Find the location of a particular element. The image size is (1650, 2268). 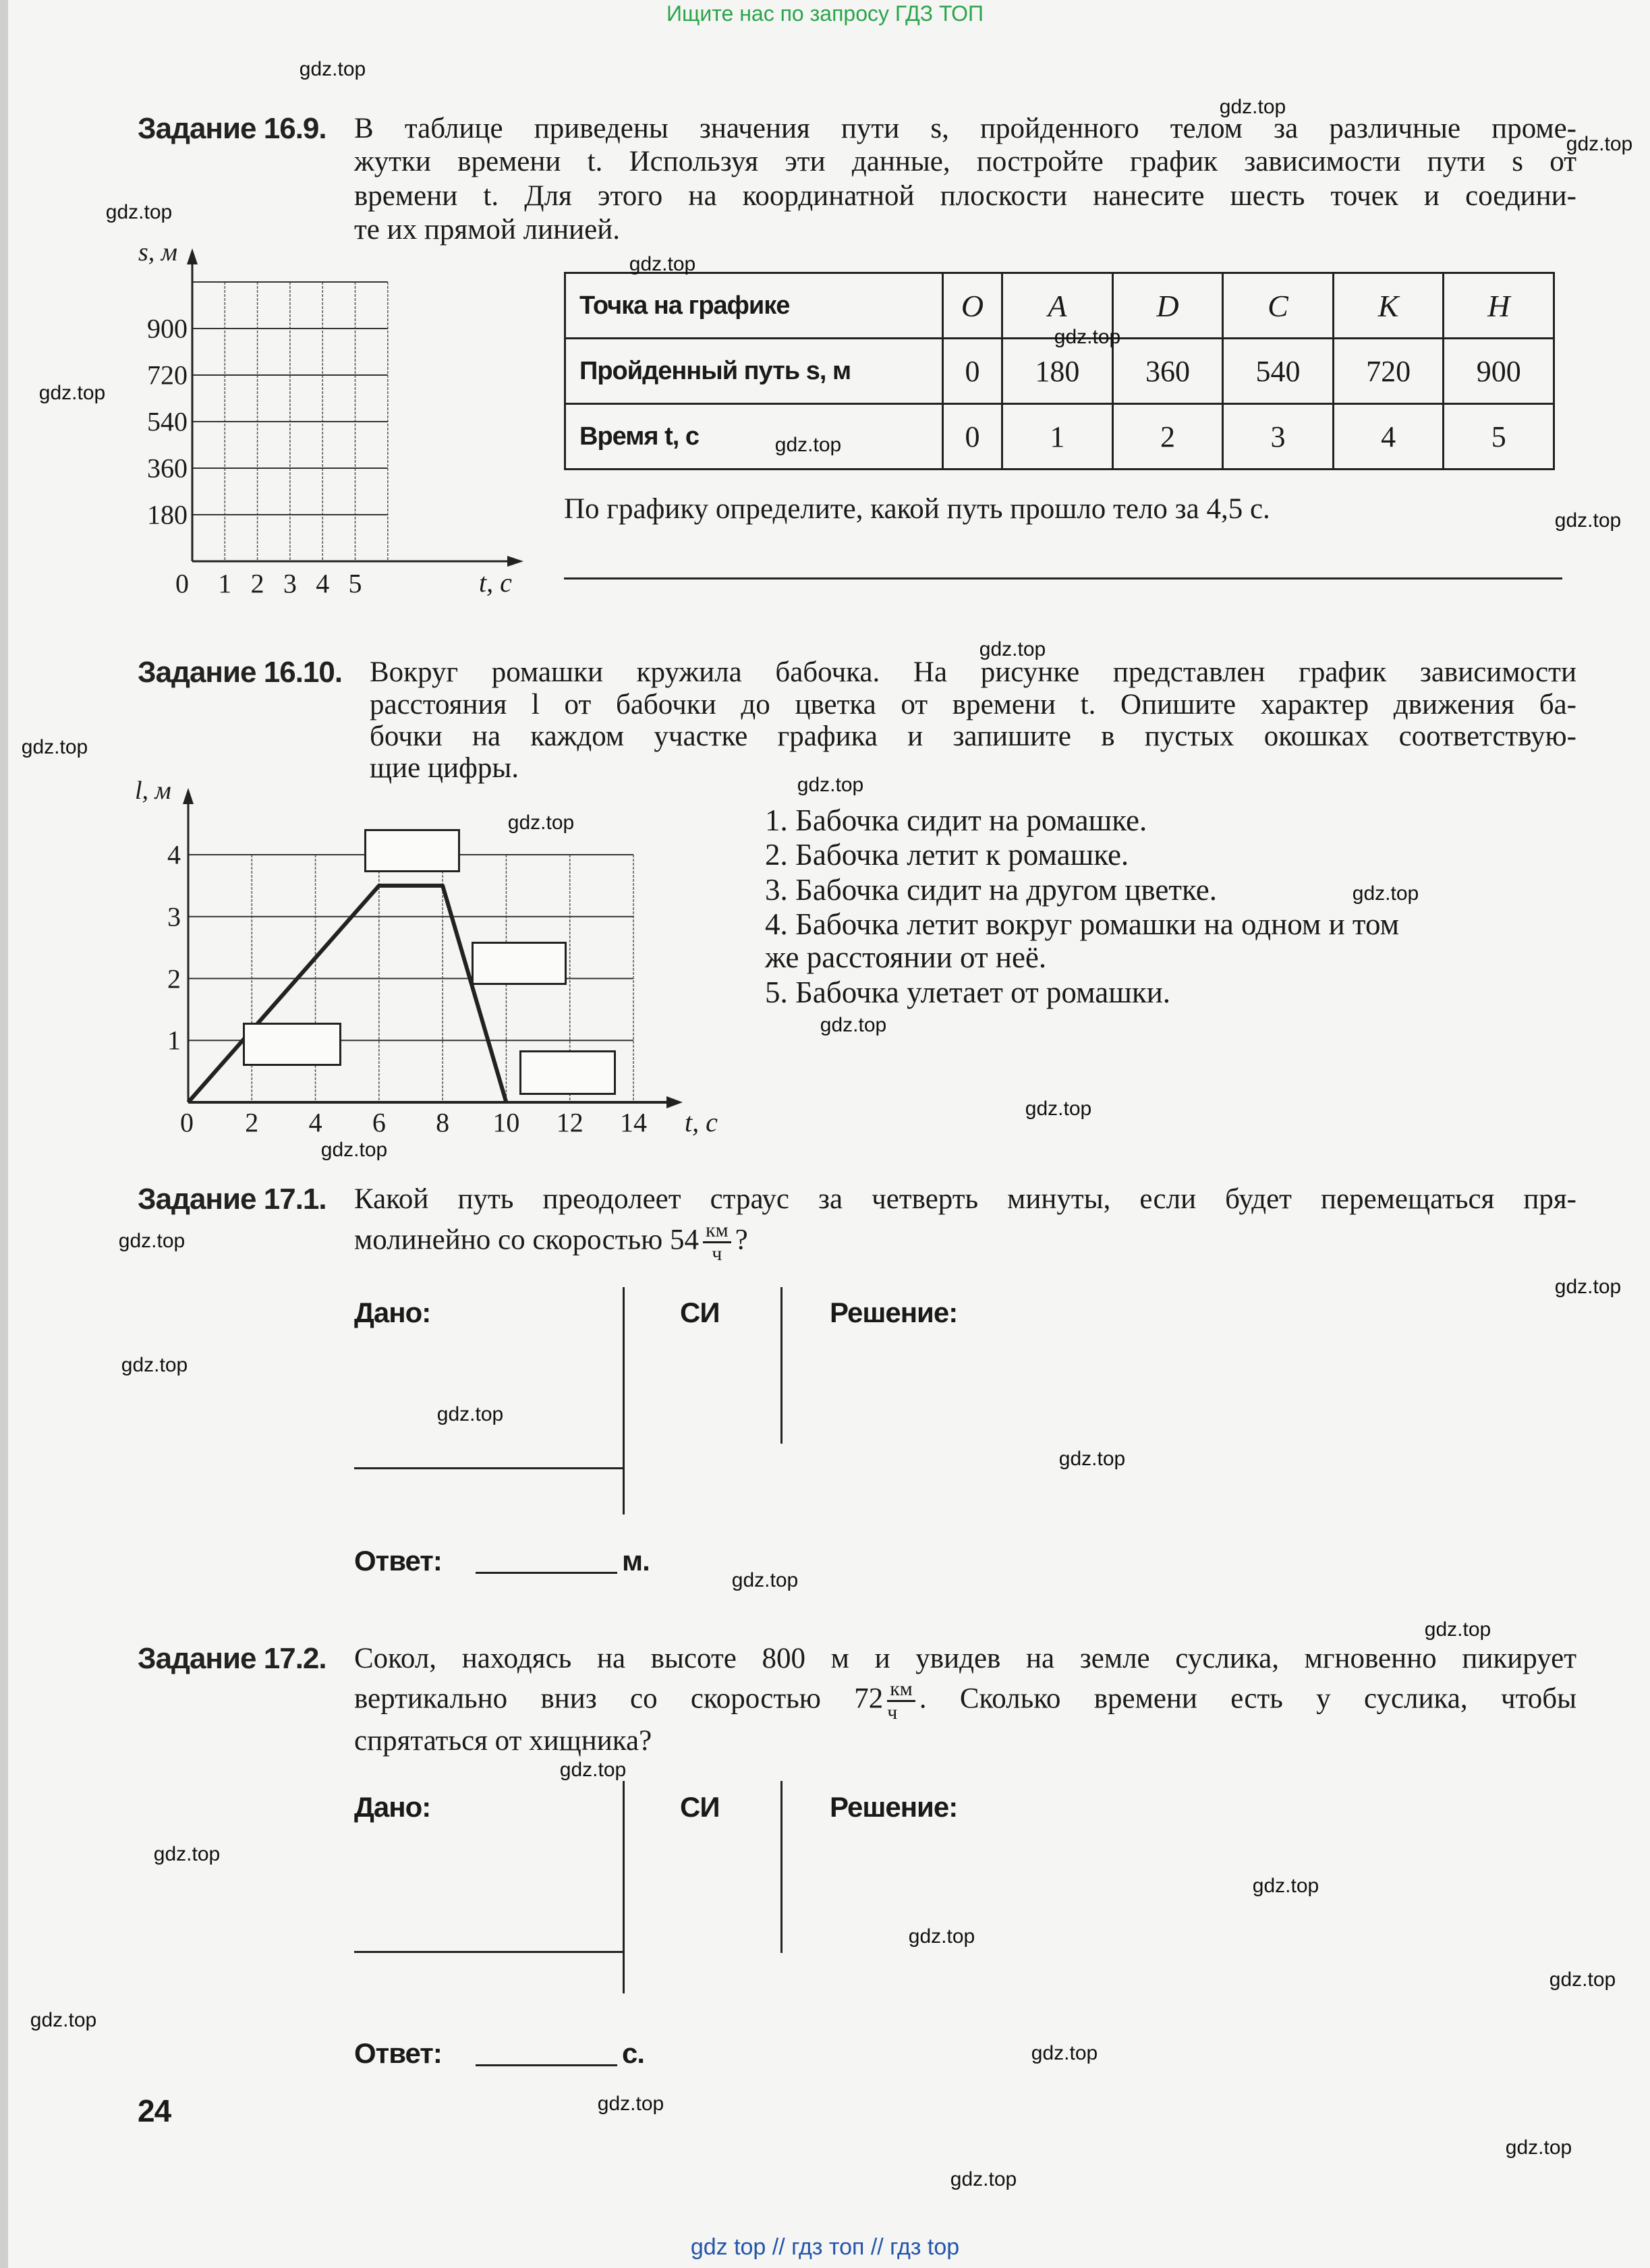

answer-line is located at coordinates (1063, 578).